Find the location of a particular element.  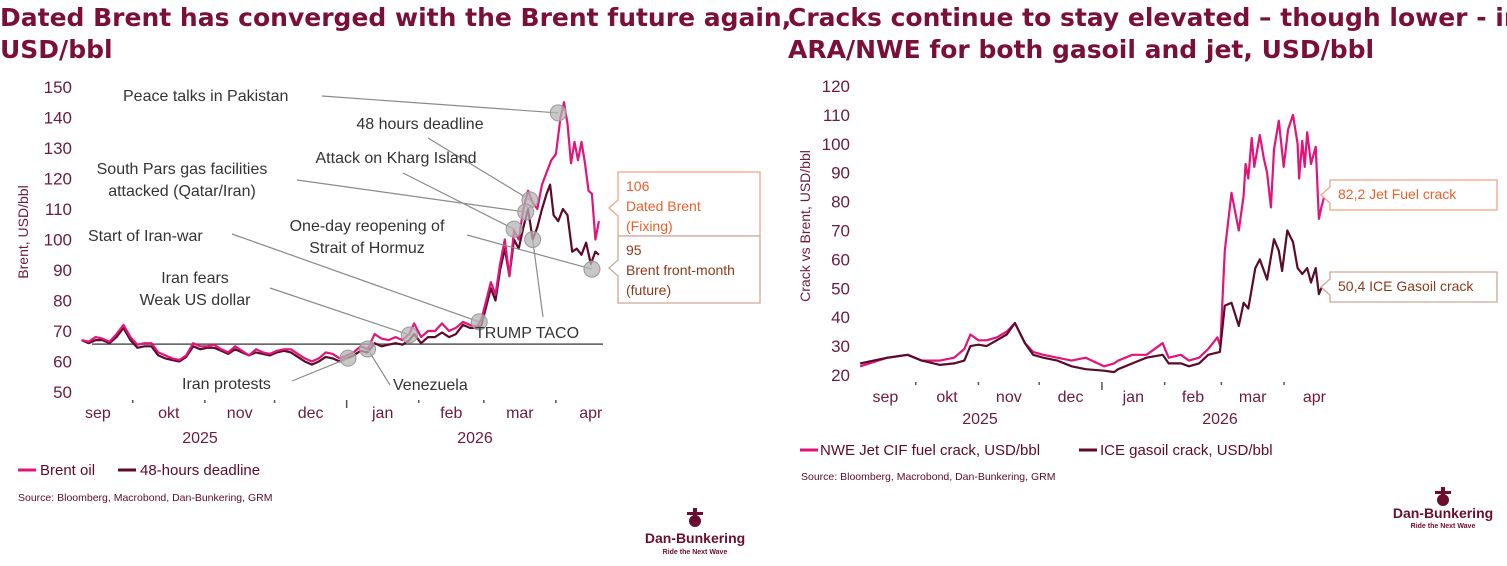

y-tick-label: 30 is located at coordinates (840, 346).